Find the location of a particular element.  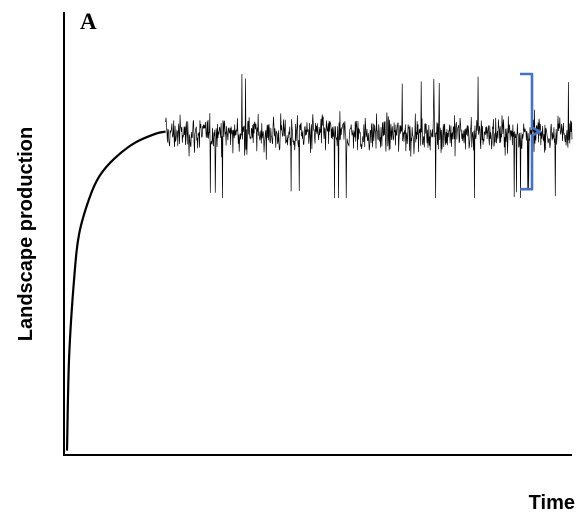

variability-brace is located at coordinates (531, 131).